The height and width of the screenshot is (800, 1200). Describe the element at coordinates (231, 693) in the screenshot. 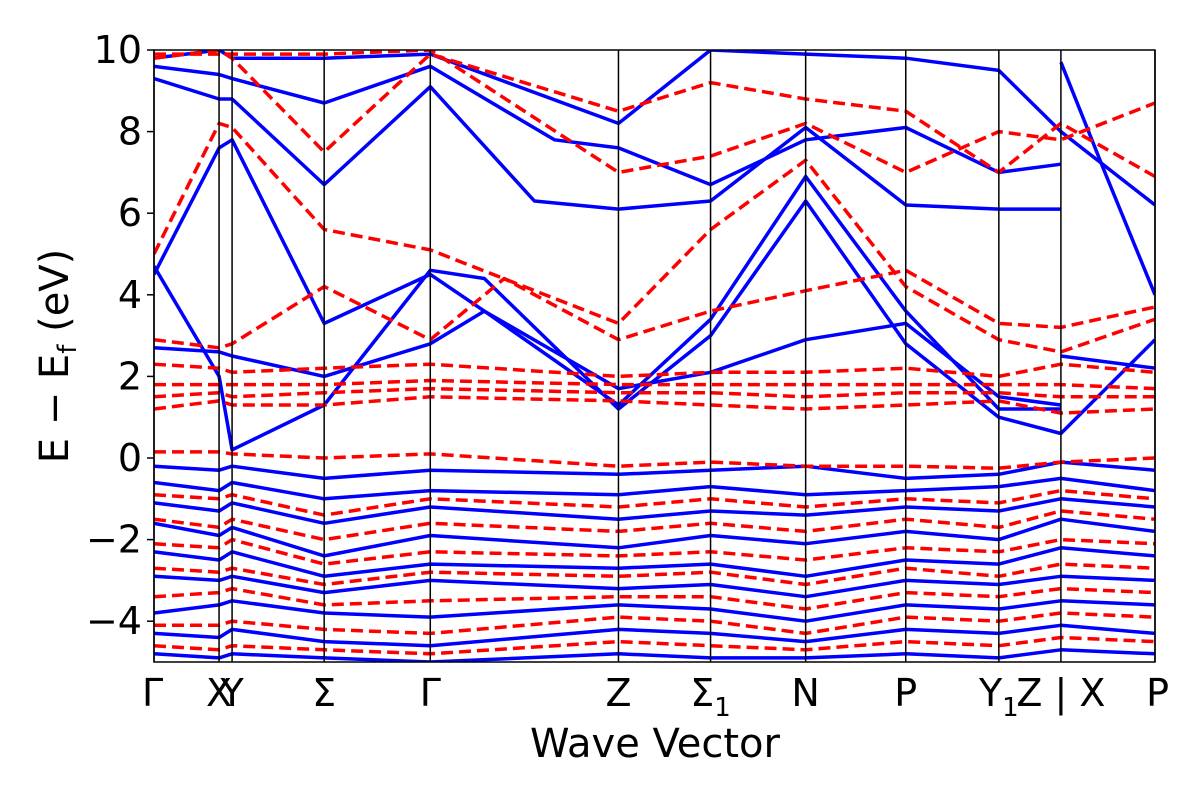

I see `x-tick-label-2: Y` at that location.